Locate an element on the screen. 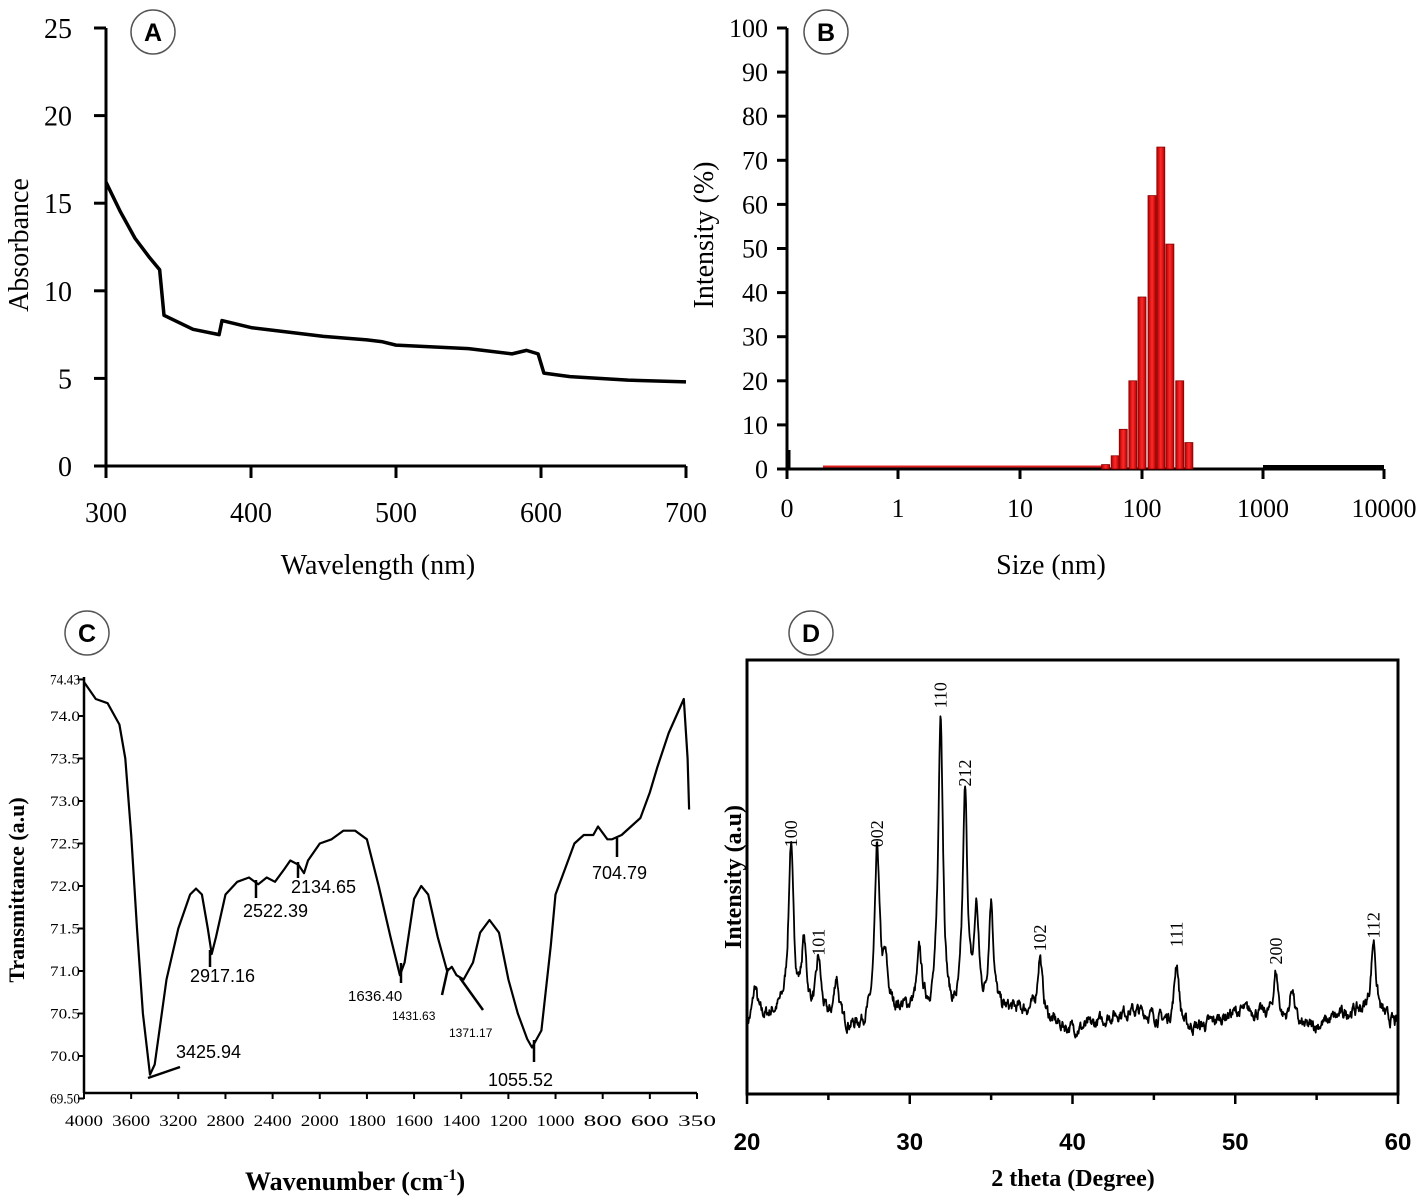 This screenshot has width=1417, height=1201. y-axis-title: Intensity (%) is located at coordinates (704, 235).